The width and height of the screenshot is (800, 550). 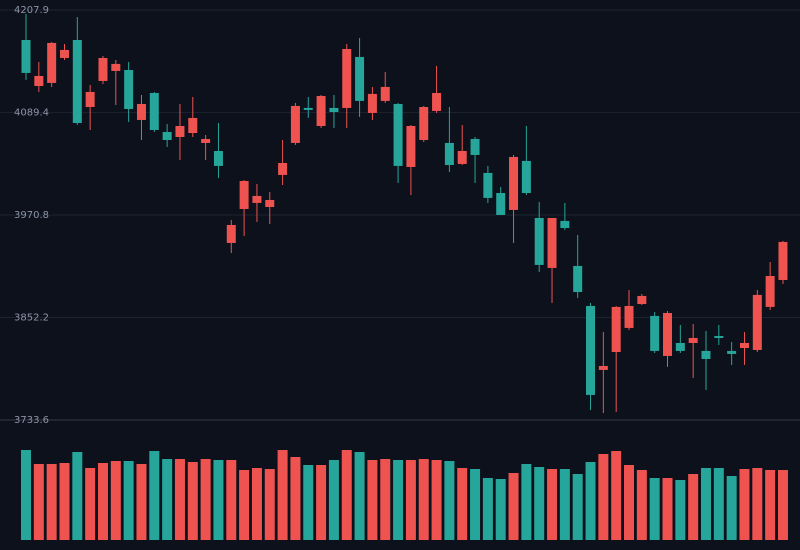 What do you see at coordinates (31, 317) in the screenshot?
I see `y-tick-label: 3852.2` at bounding box center [31, 317].